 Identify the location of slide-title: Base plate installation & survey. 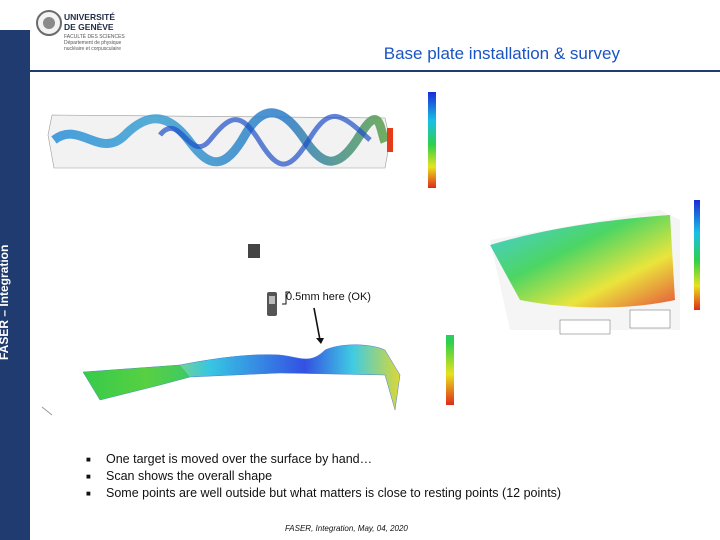
(501, 53).